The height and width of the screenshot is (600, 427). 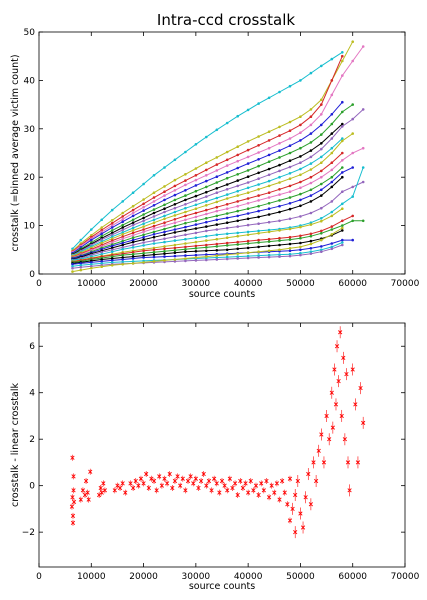 What do you see at coordinates (28, 533) in the screenshot?
I see `bottom-y-tick-label: −2` at bounding box center [28, 533].